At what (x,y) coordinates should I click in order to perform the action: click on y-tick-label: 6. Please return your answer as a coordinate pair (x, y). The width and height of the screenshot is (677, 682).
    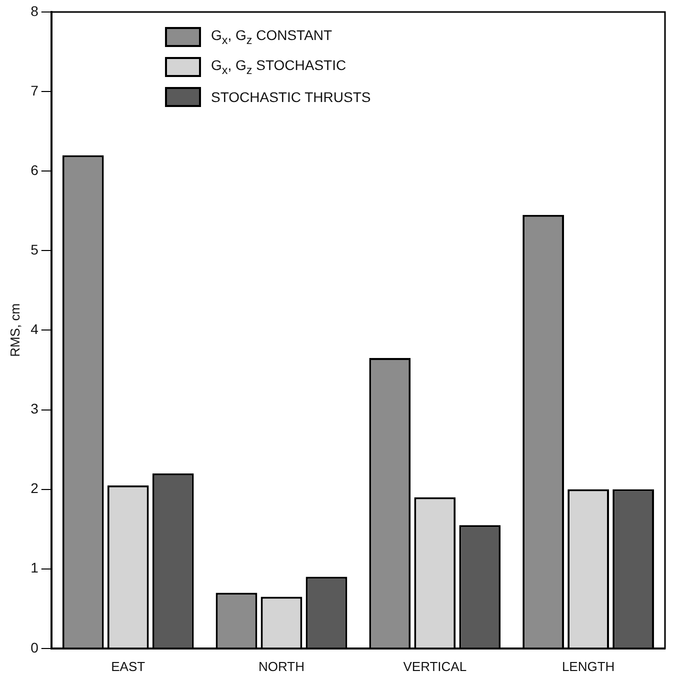
    Looking at the image, I should click on (34, 170).